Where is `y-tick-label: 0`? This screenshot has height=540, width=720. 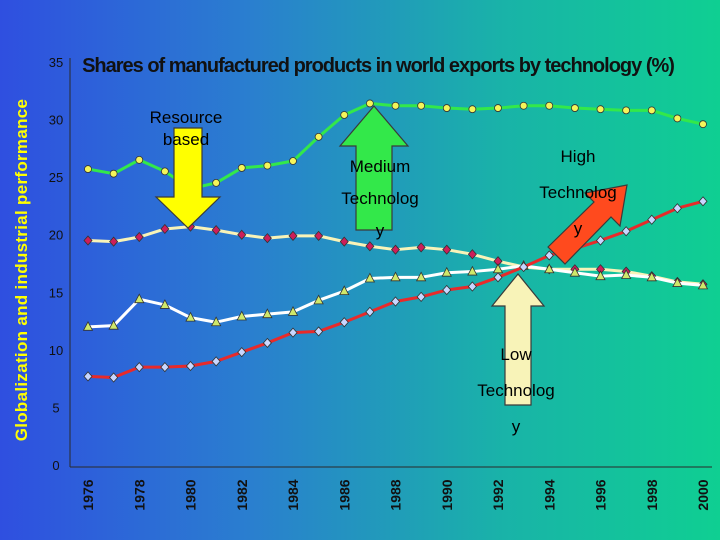
y-tick-label: 0 is located at coordinates (55, 465).